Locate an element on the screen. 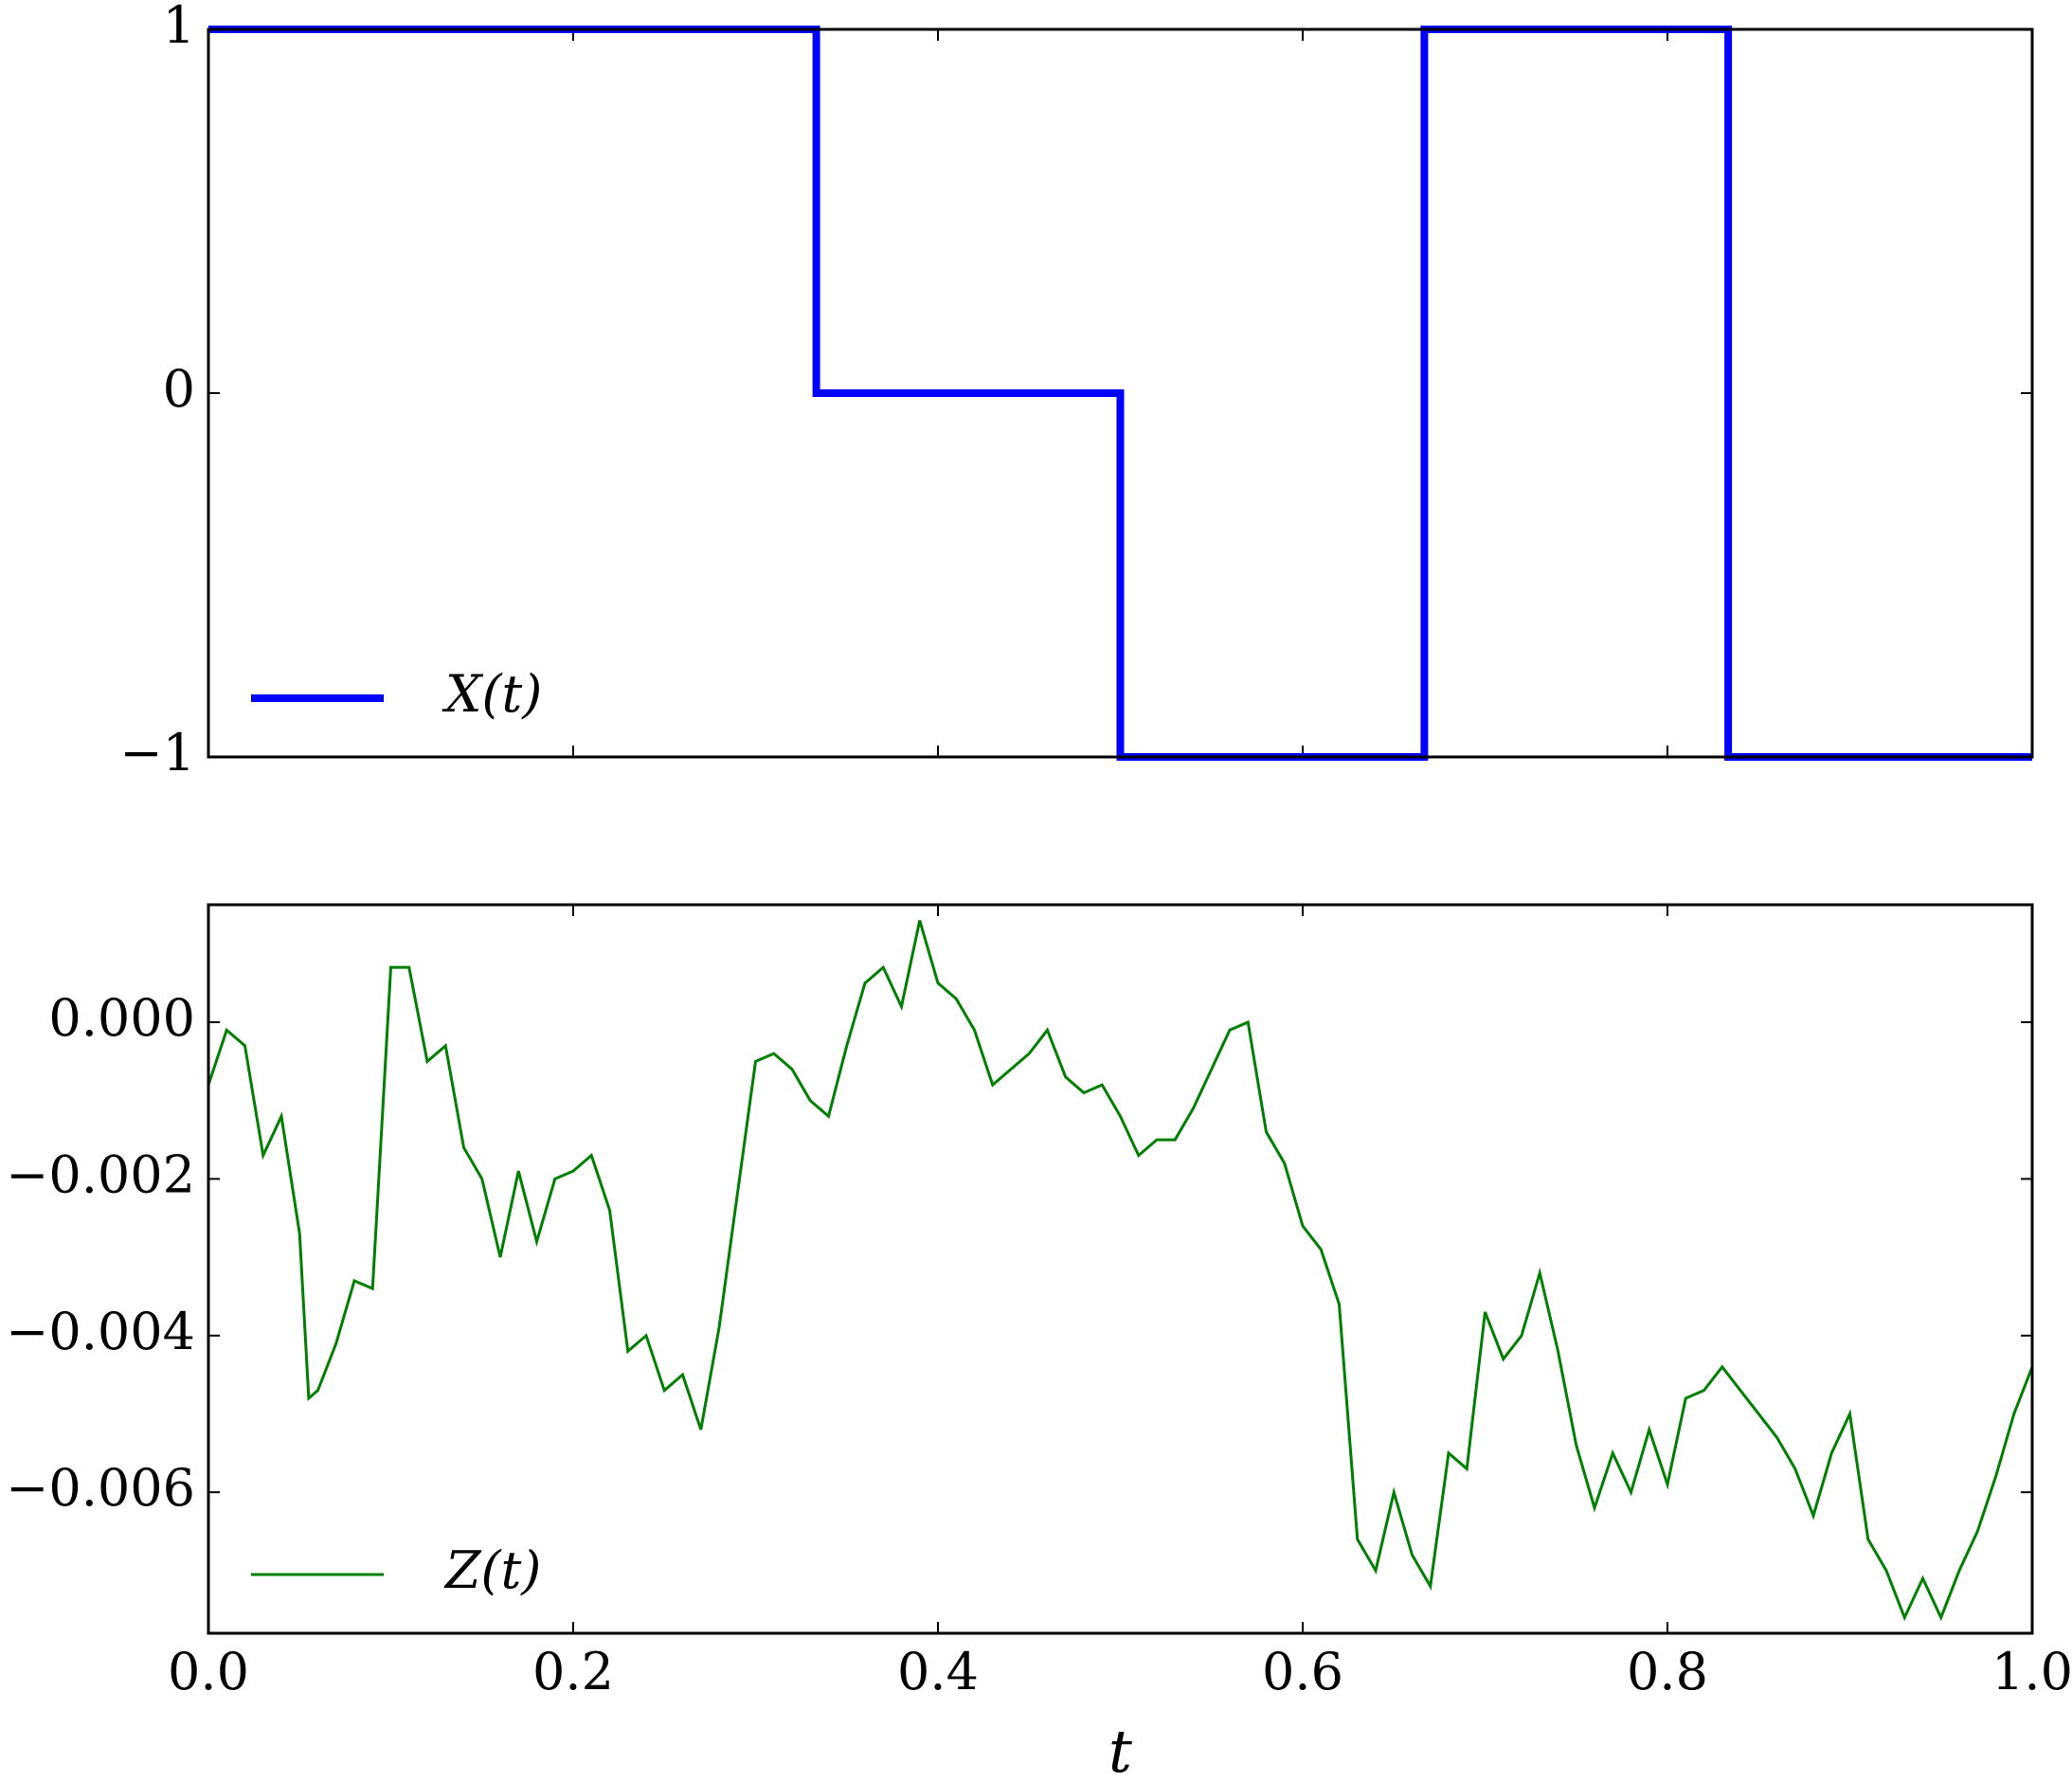 This screenshot has height=1782, width=2072. y-tick-label: 0.000 is located at coordinates (121, 1018).